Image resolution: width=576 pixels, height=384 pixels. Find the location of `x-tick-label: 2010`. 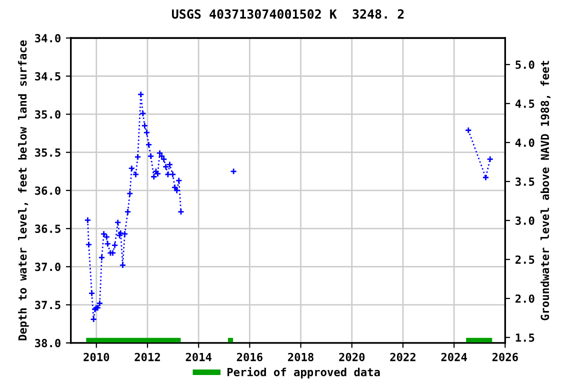

x-tick-label: 2010 is located at coordinates (97, 357).